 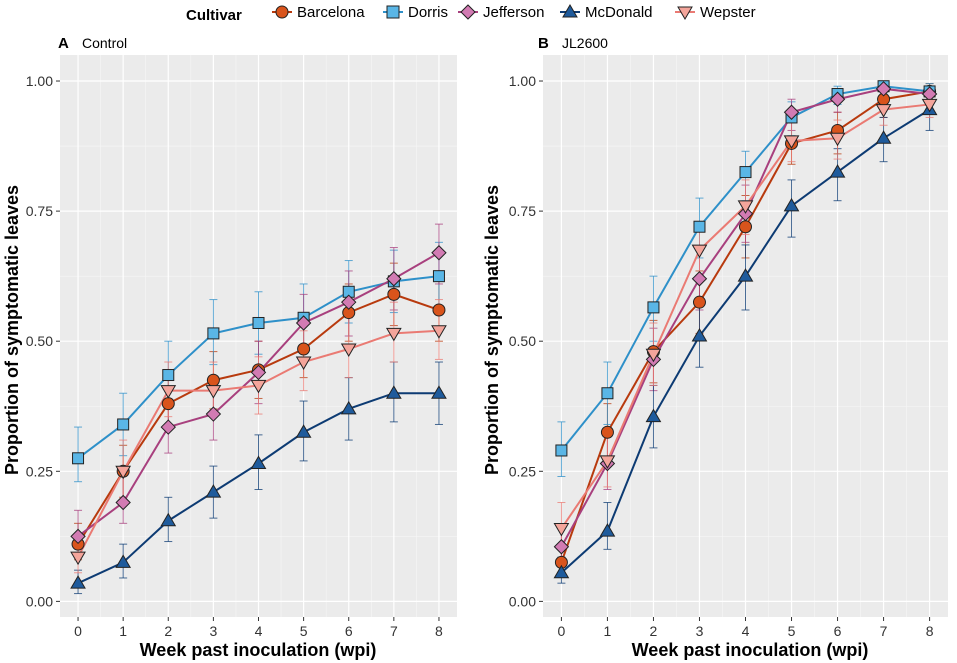 I want to click on panel-b-xtick-label: 4, so click(x=746, y=631).